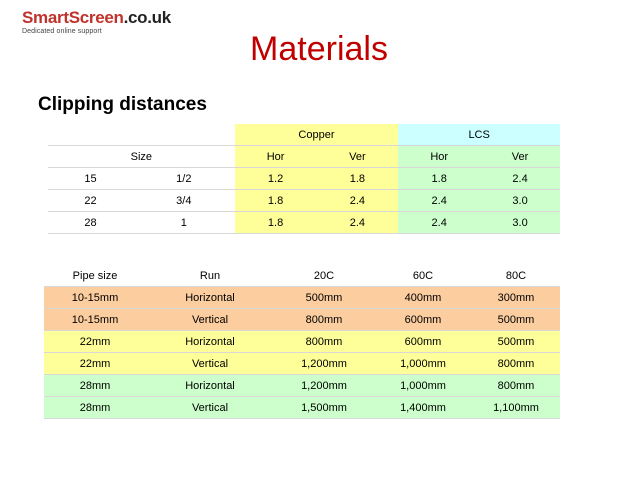 This screenshot has height=479, width=638. I want to click on cell-size-inch: 3/4, so click(184, 200).